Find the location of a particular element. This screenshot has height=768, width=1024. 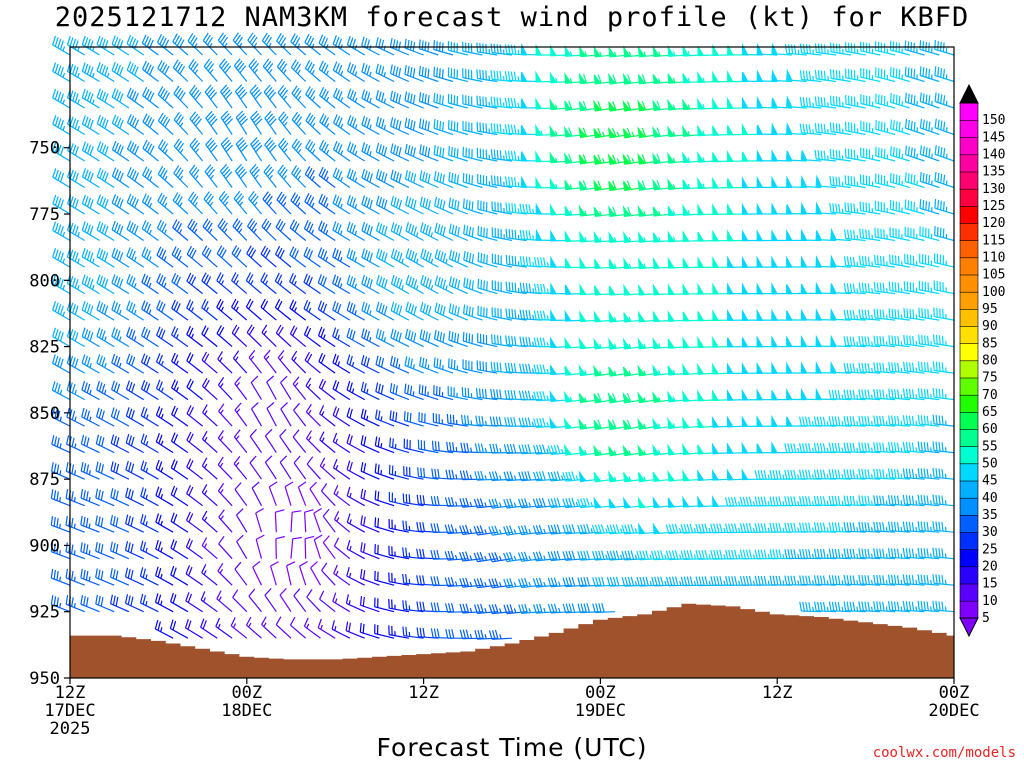

x-tick-label: 00Z is located at coordinates (246, 693).